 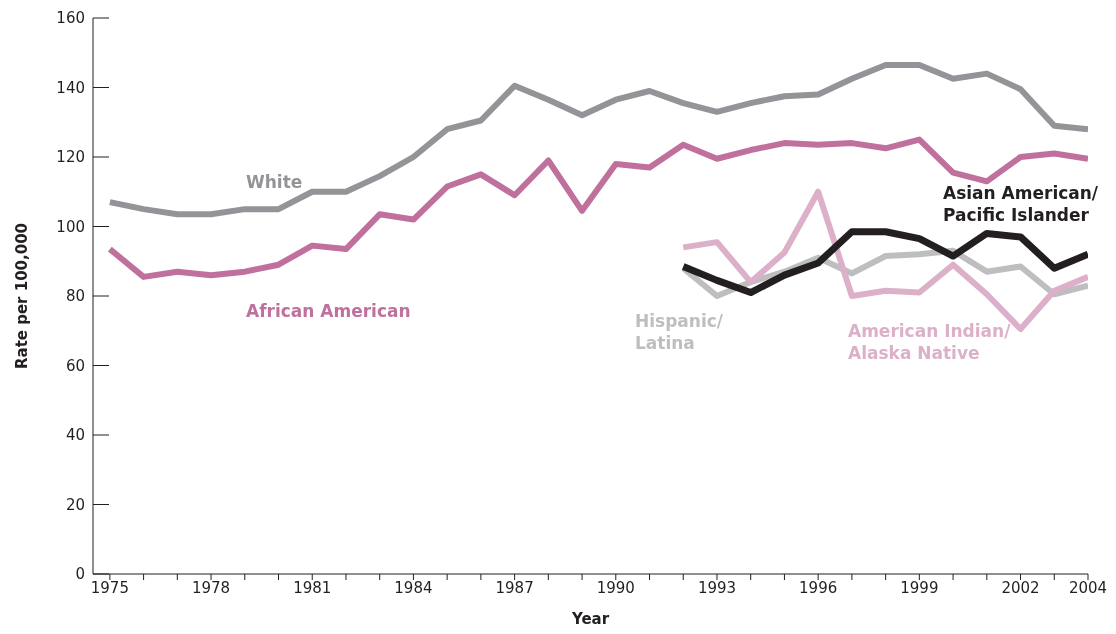 What do you see at coordinates (274, 182) in the screenshot?
I see `series-label: White` at bounding box center [274, 182].